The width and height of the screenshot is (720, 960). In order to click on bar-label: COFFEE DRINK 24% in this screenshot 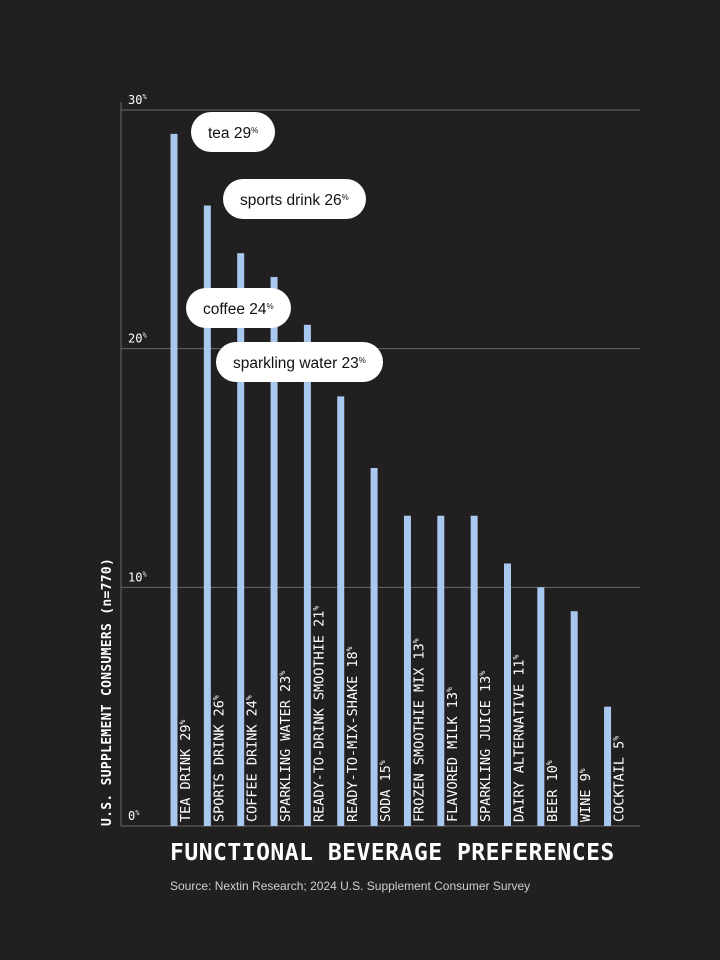, I will do `click(253, 758)`.